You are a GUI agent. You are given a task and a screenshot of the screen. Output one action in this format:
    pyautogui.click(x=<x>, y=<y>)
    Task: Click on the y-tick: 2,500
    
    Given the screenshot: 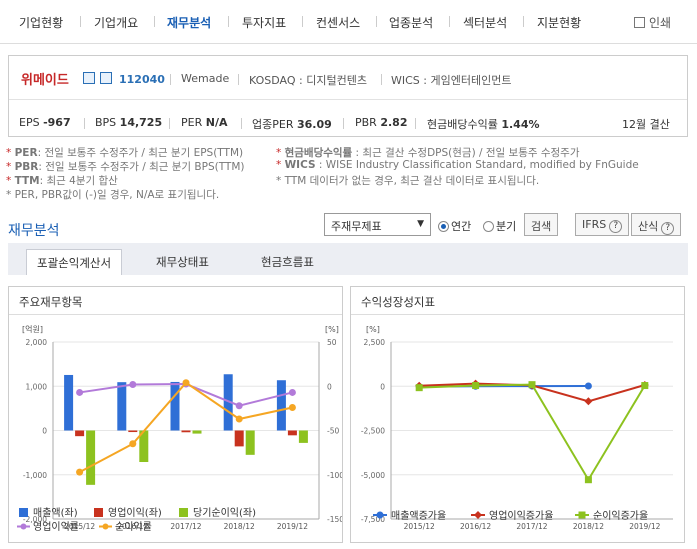 What is the action you would take?
    pyautogui.click(x=375, y=342)
    